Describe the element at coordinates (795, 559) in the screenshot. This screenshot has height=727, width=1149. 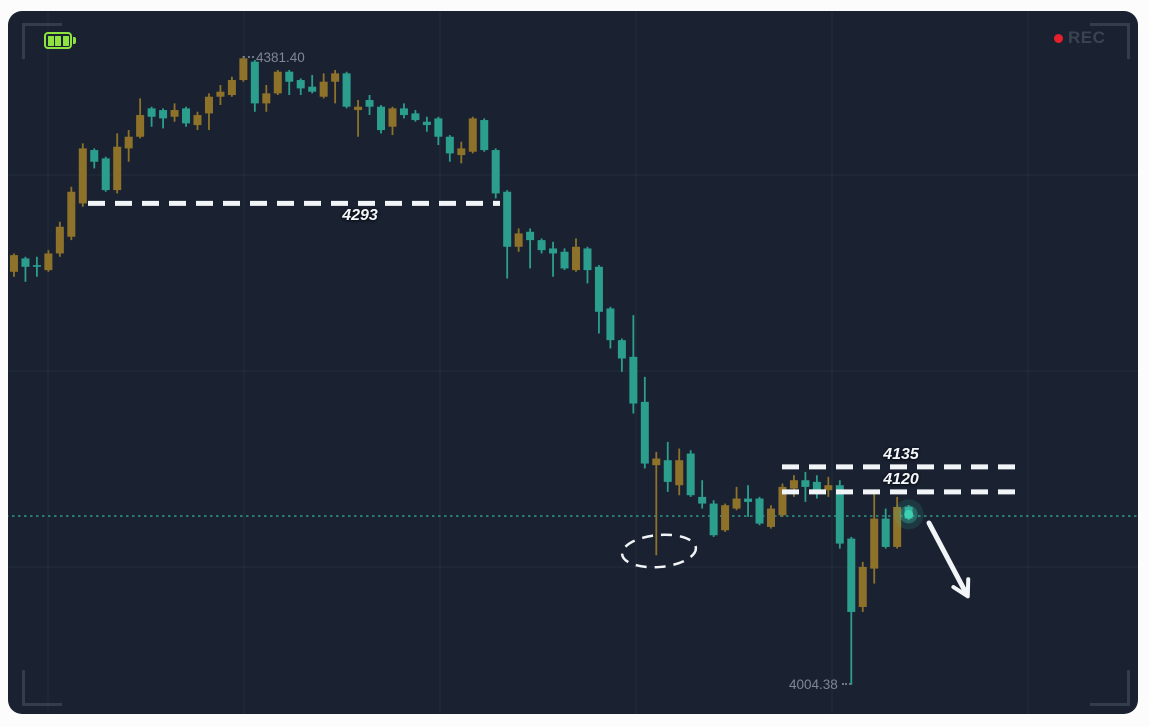
I see `annotation-shapes` at that location.